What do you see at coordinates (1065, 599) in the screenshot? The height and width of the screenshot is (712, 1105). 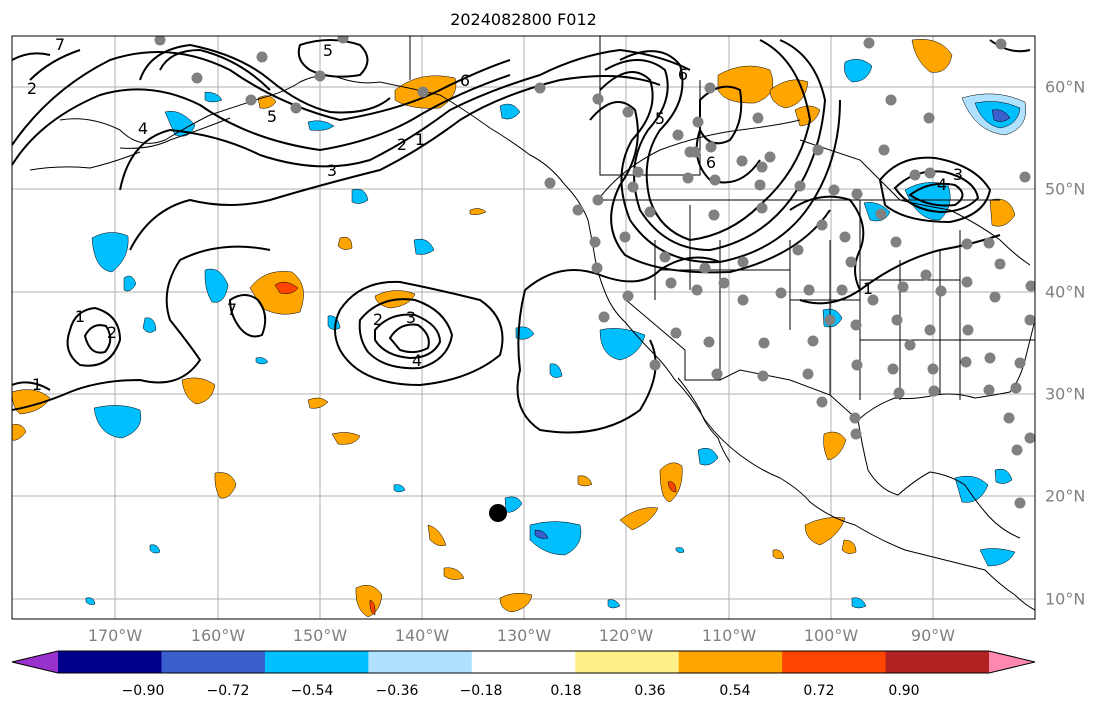 I see `latitude-label: 10°N` at bounding box center [1065, 599].